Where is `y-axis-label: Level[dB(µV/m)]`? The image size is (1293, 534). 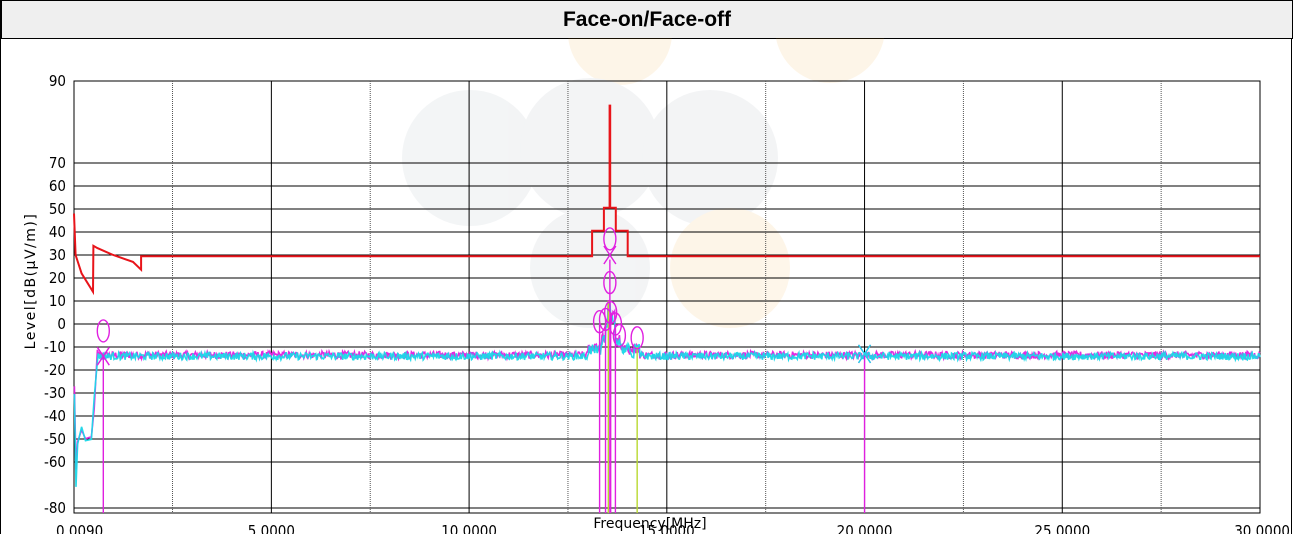 y-axis-label: Level[dB(µV/m)] is located at coordinates (31, 281).